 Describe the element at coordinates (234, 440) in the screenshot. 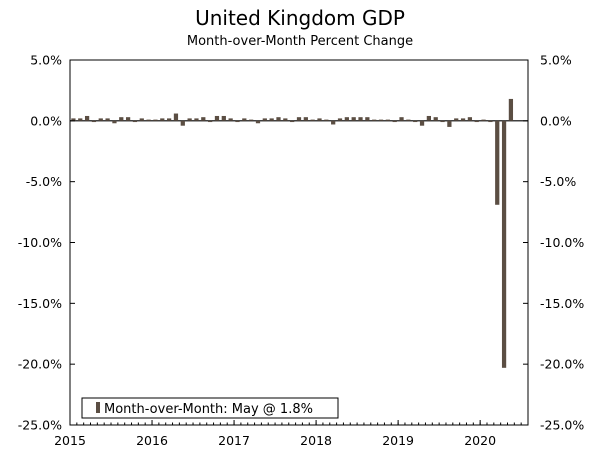

I see `x-tick-label: 2017` at that location.